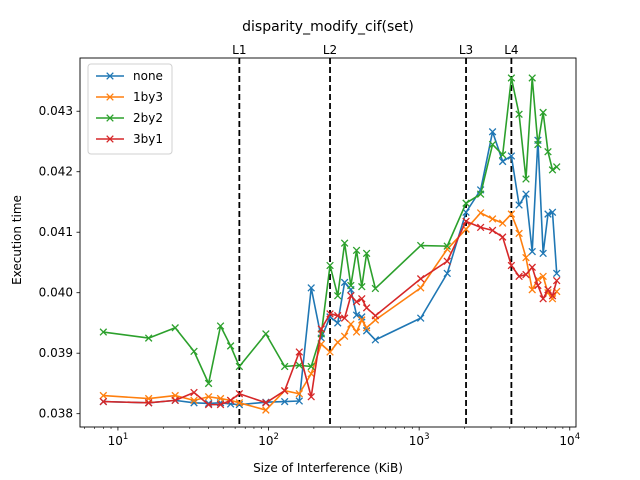 The height and width of the screenshot is (480, 640). What do you see at coordinates (148, 118) in the screenshot?
I see `legend-label-2by2: 2by2` at bounding box center [148, 118].